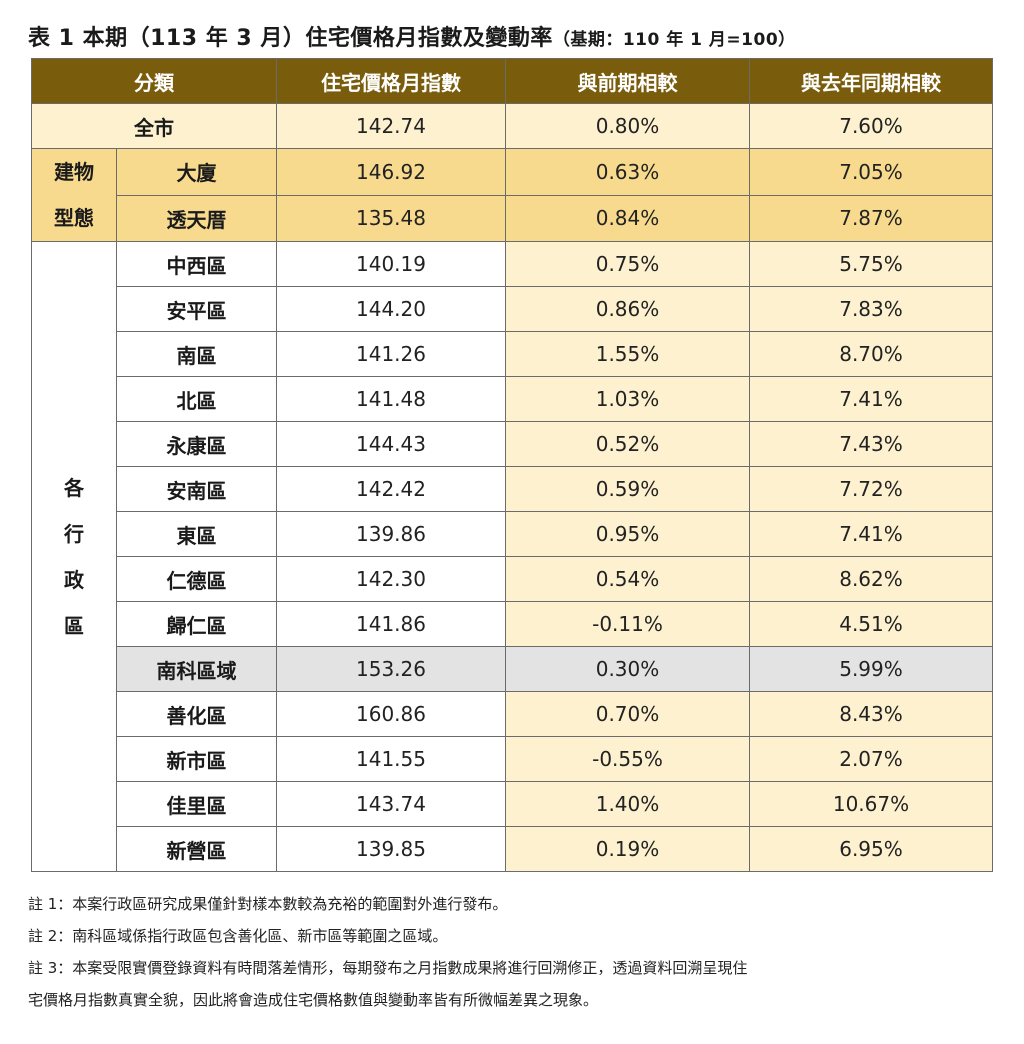 Image resolution: width=1024 pixels, height=1044 pixels. I want to click on row-index: 135.48, so click(391, 218).